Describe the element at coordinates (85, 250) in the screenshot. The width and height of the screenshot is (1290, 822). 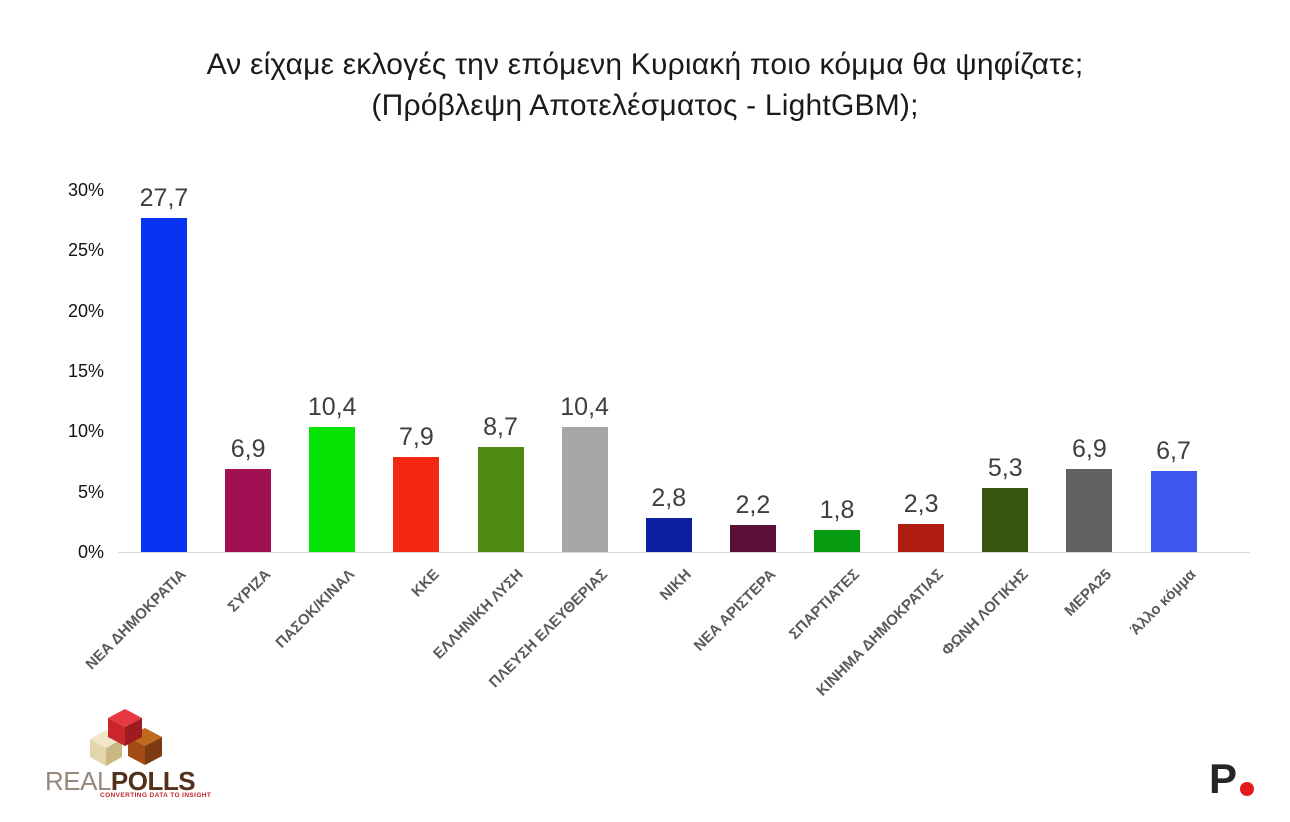
I see `y-axis-tick-label: 25%` at that location.